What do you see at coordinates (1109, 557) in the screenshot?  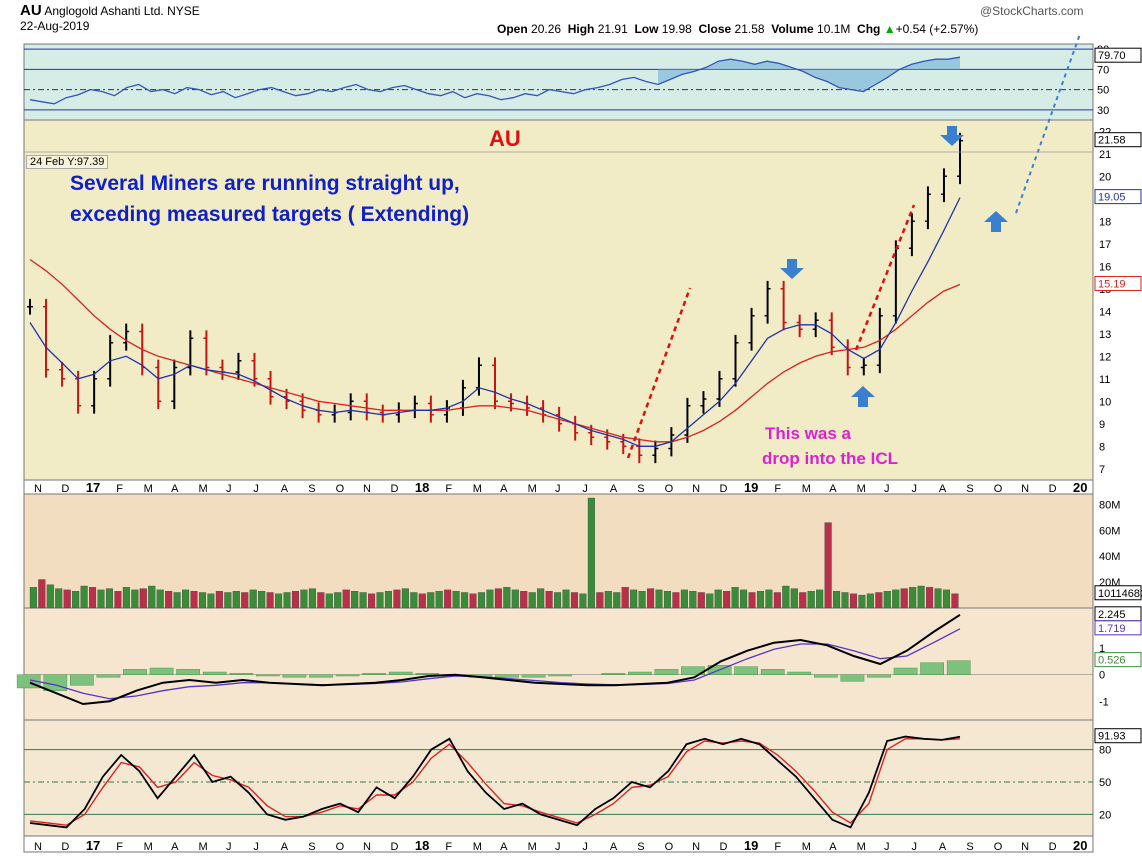 I see `volume-tick-label: 40M` at bounding box center [1109, 557].